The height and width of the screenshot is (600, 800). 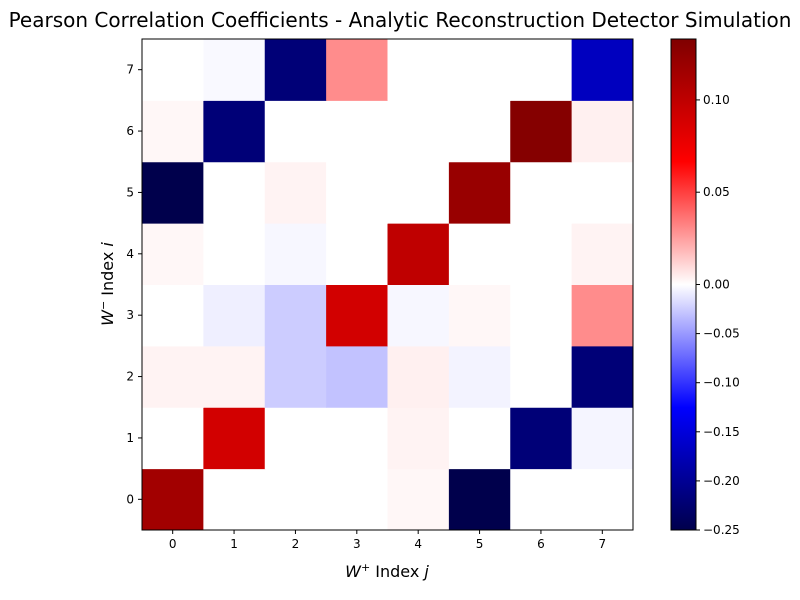 What do you see at coordinates (130, 70) in the screenshot?
I see `y-tick-label: 7` at bounding box center [130, 70].